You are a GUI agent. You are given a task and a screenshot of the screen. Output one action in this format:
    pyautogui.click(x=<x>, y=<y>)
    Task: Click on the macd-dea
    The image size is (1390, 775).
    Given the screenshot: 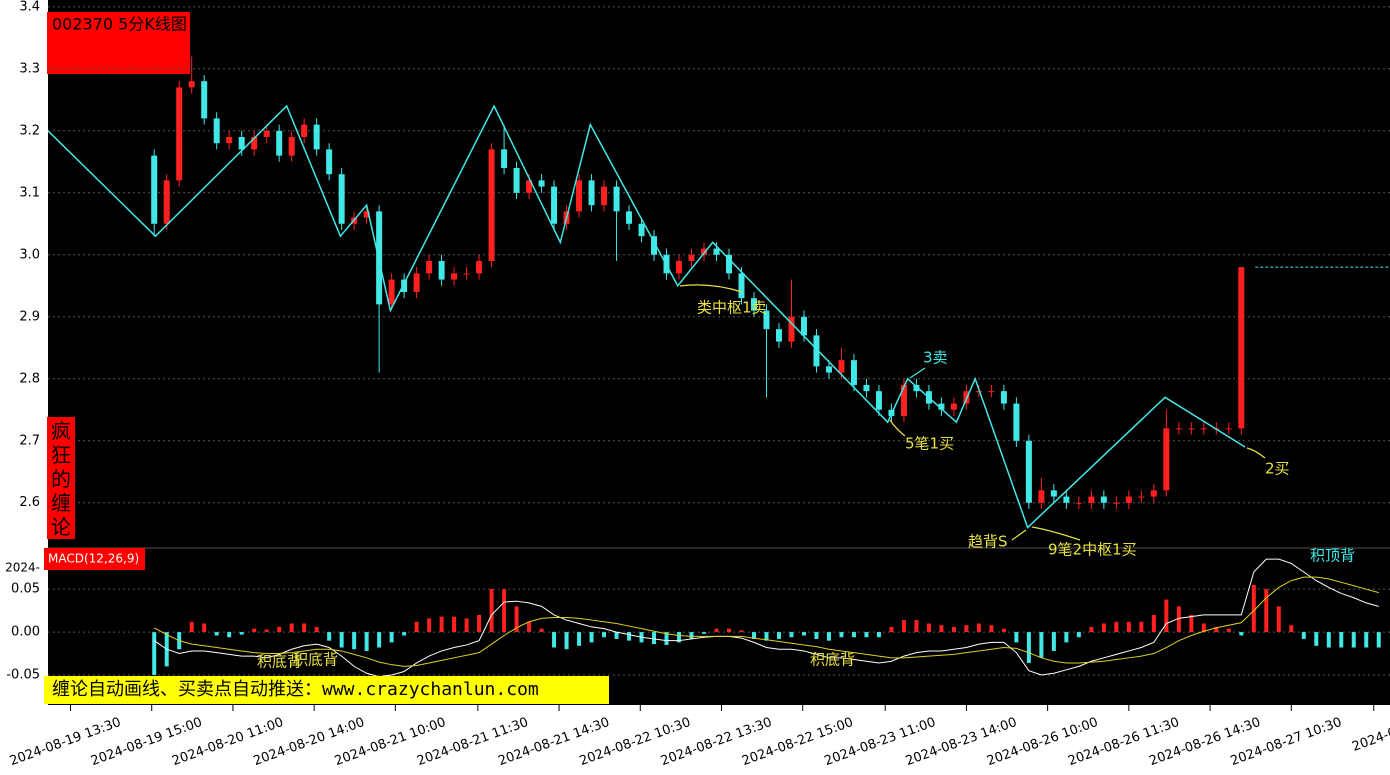 What is the action you would take?
    pyautogui.click(x=766, y=621)
    